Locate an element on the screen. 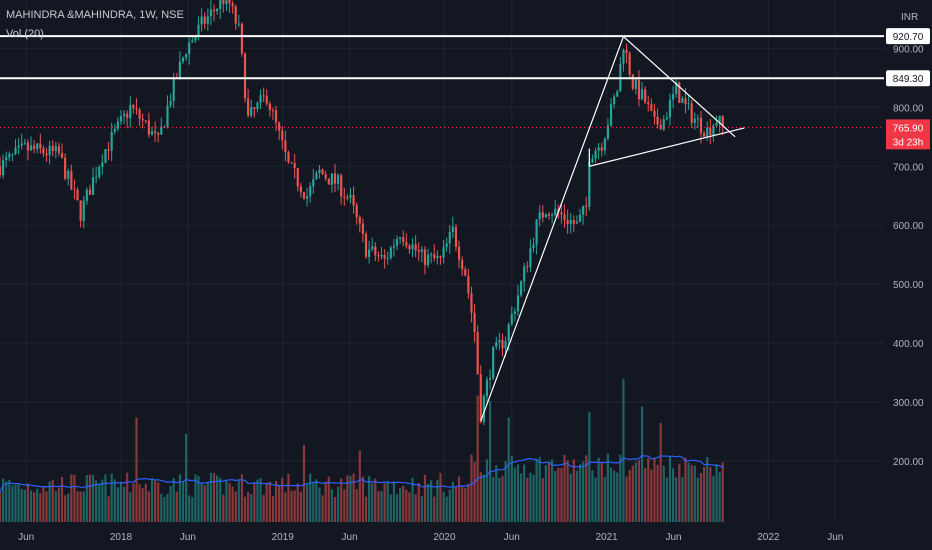 This screenshot has height=550, width=932. y-tick-label: 200.00 is located at coordinates (908, 462).